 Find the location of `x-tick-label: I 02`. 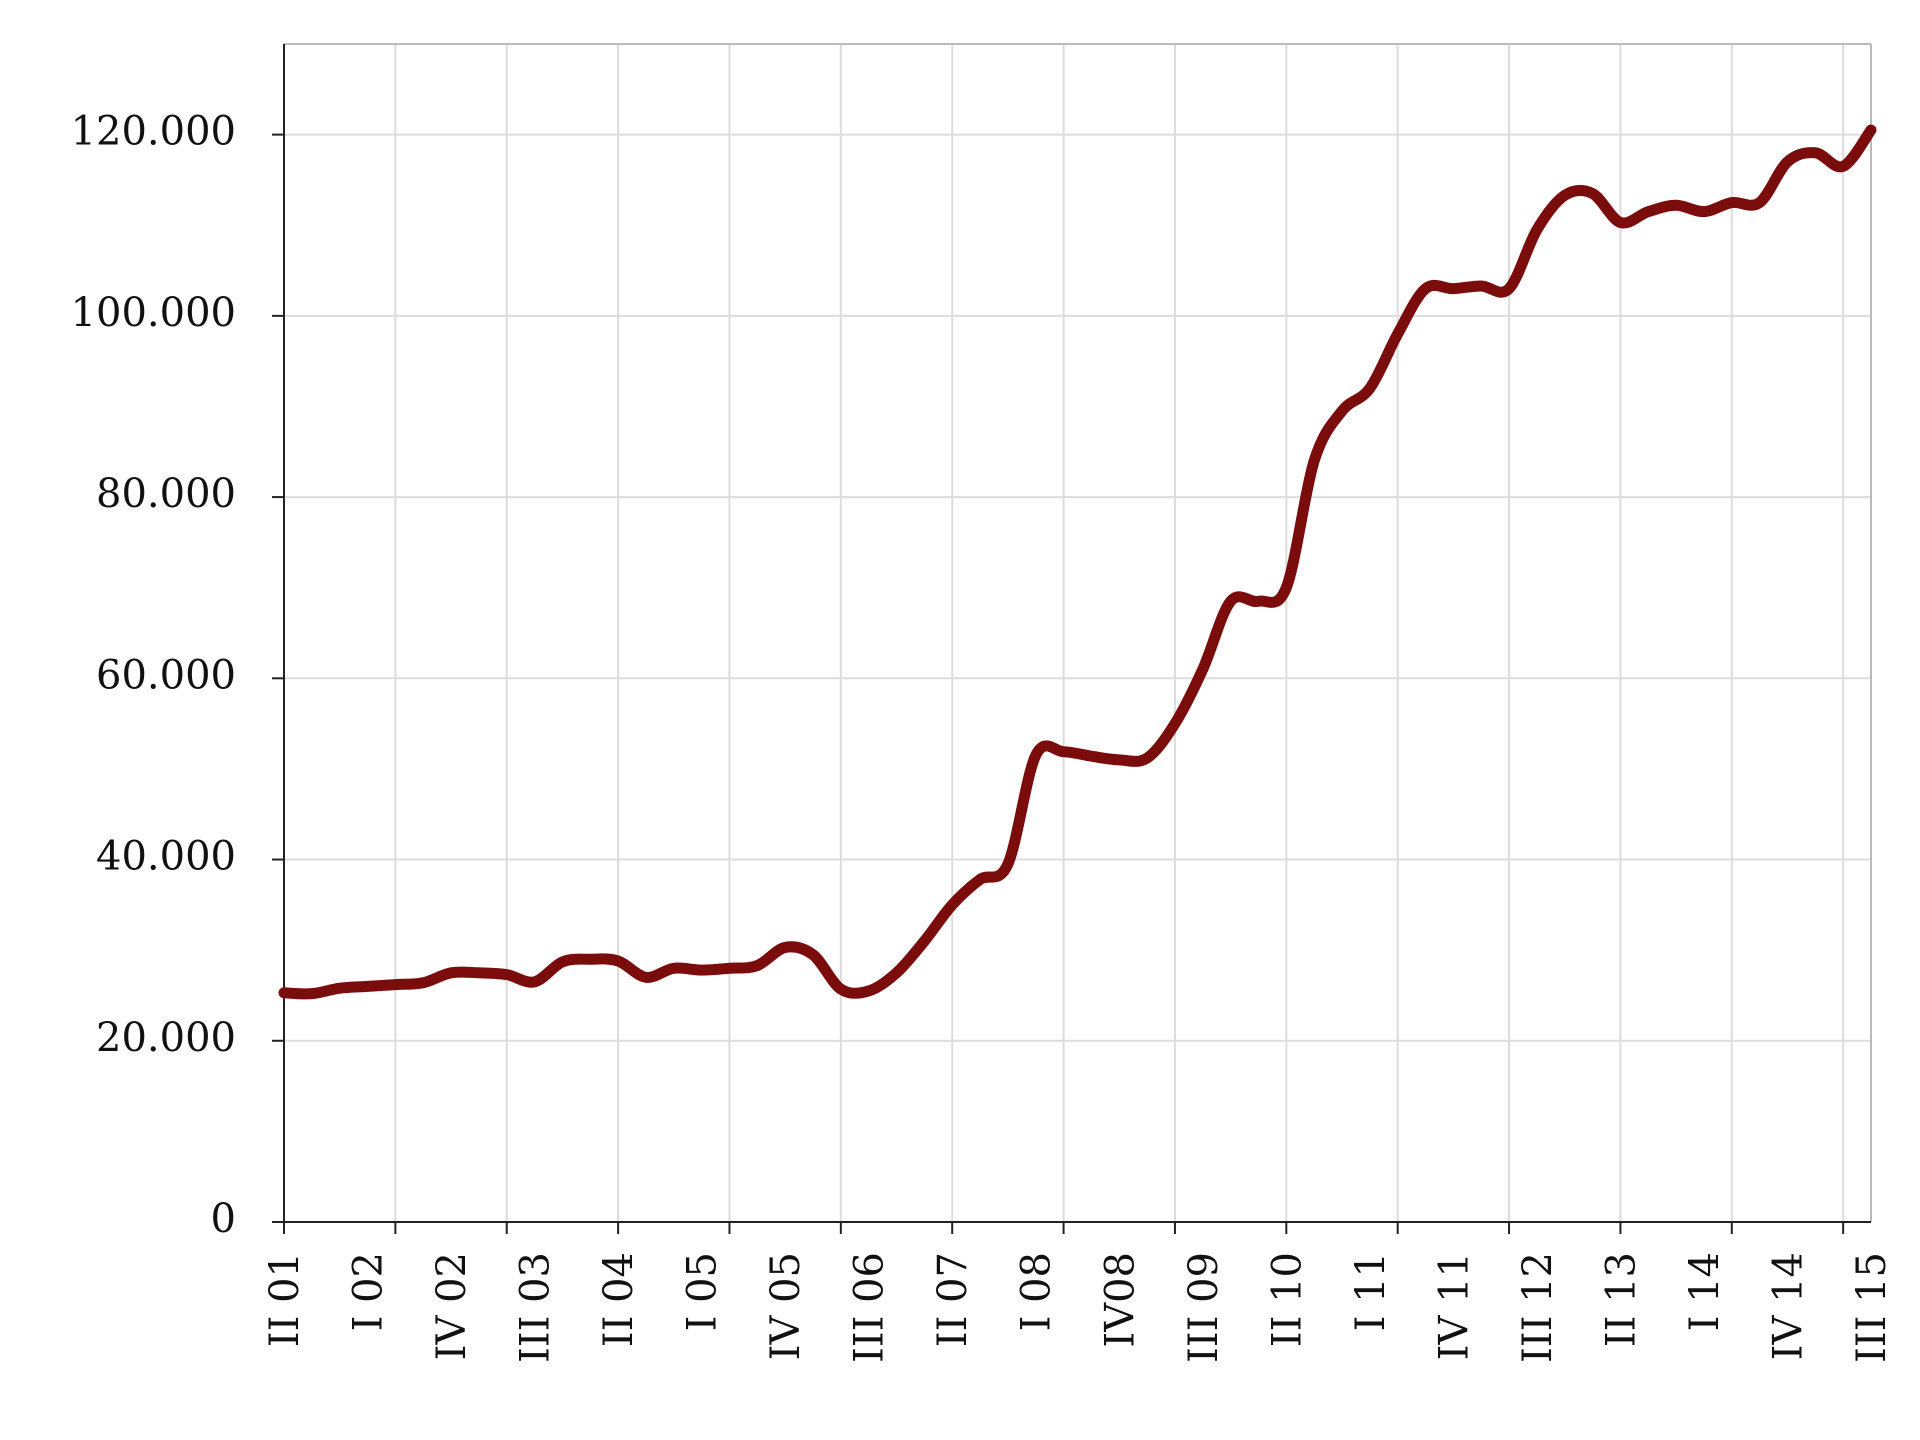

x-tick-label: I 02 is located at coordinates (369, 1291).